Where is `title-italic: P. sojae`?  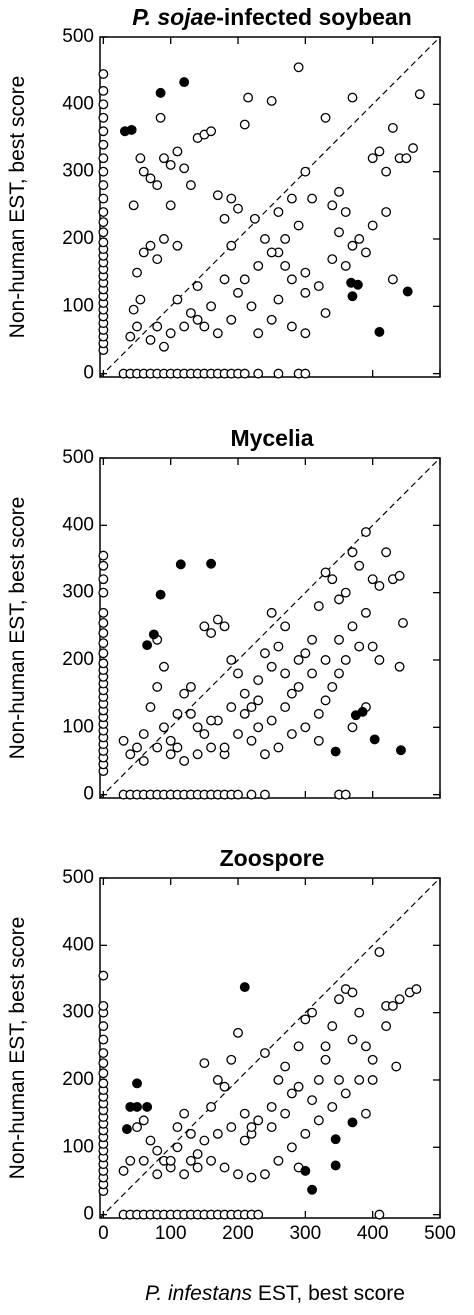 title-italic: P. sojae is located at coordinates (174, 17).